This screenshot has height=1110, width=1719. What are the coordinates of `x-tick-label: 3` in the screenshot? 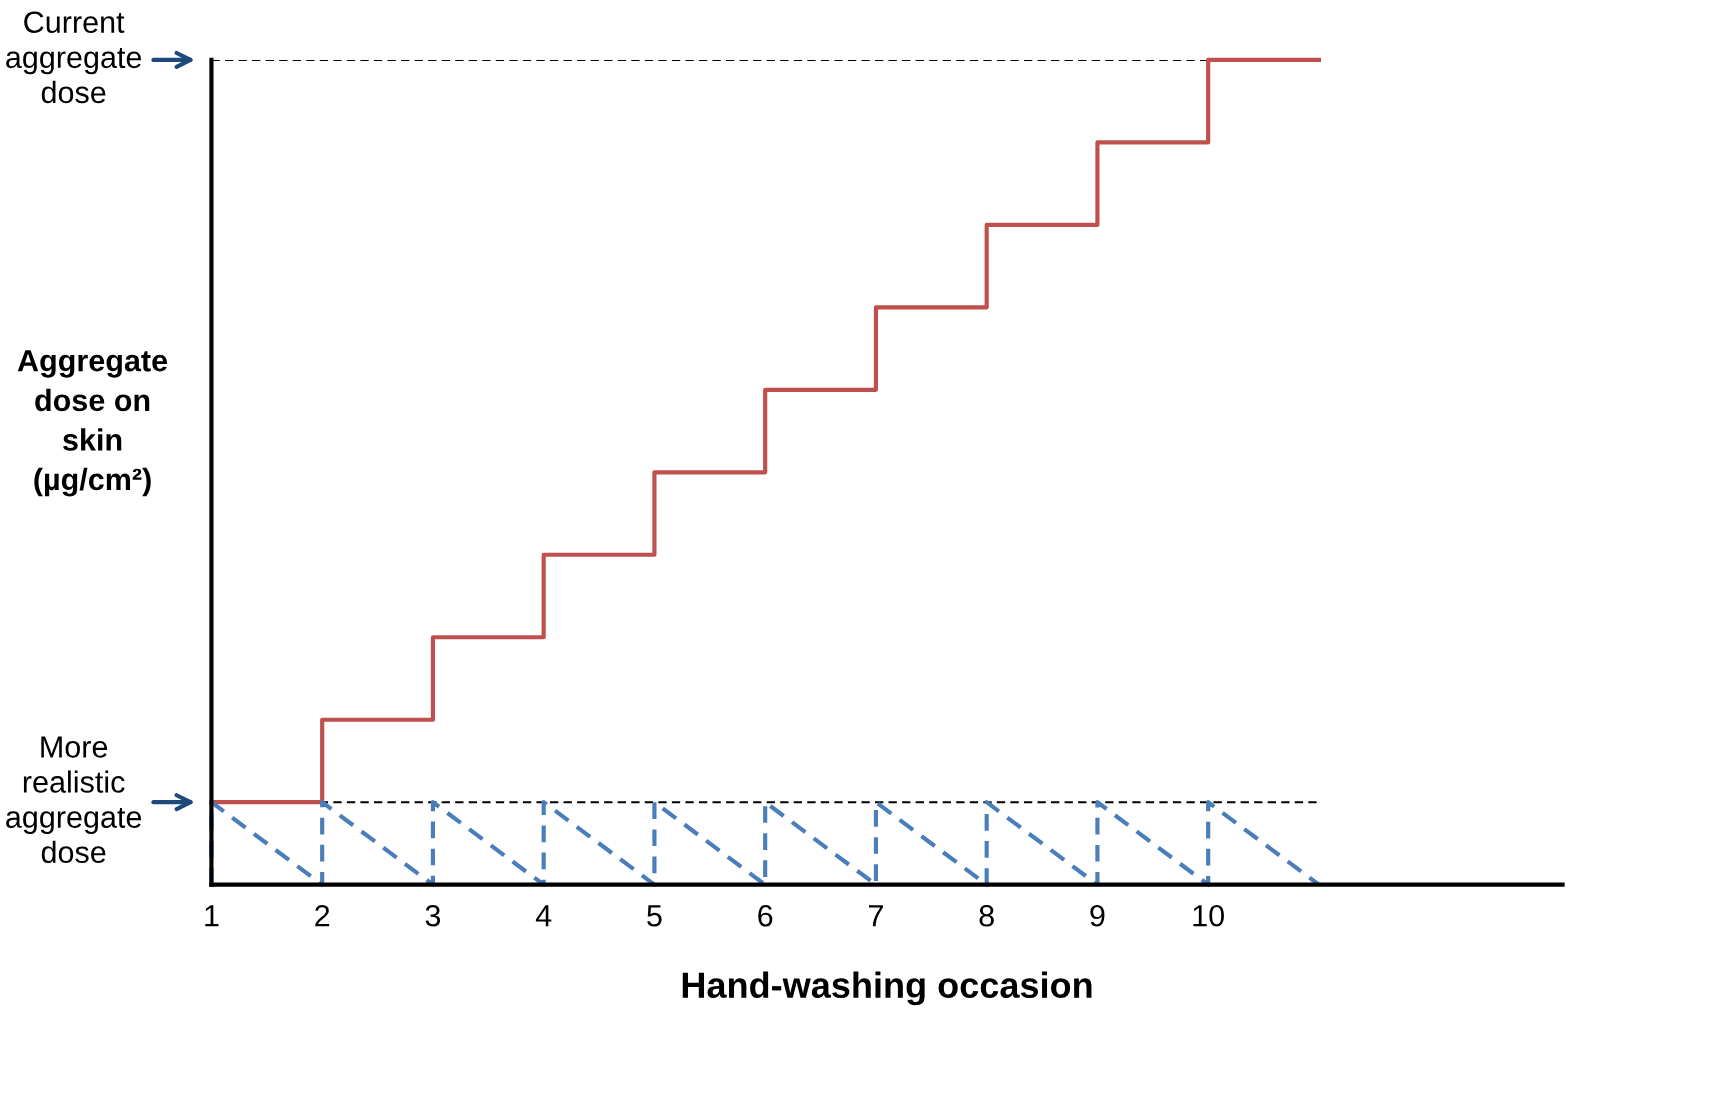 It's located at (433, 915).